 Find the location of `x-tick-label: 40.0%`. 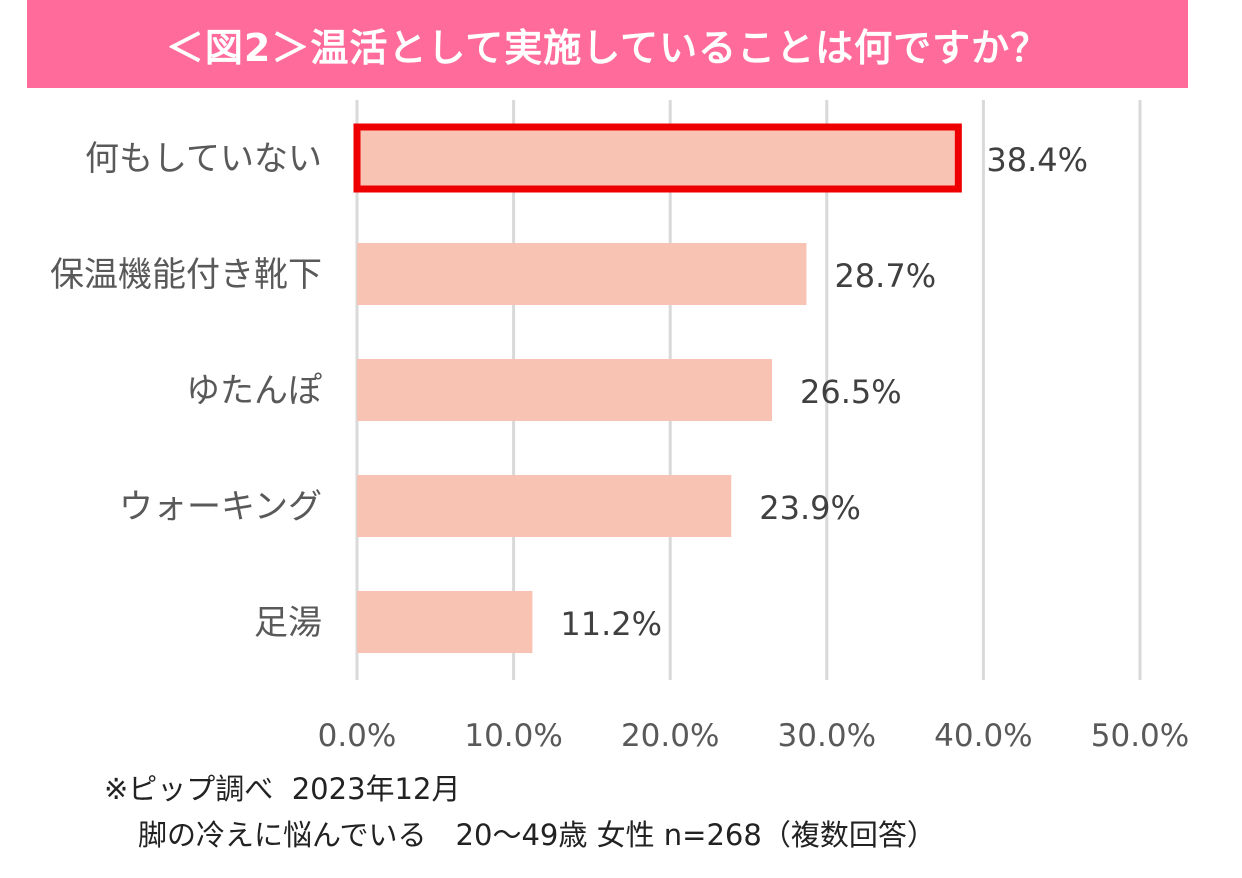

x-tick-label: 40.0% is located at coordinates (983, 736).